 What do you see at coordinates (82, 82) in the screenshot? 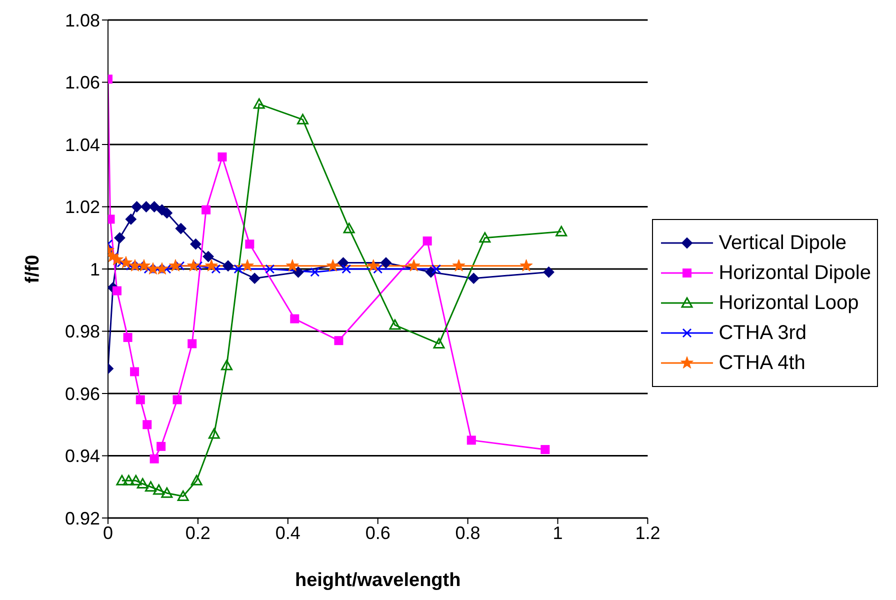
I see `y-tick-label: 1.06` at bounding box center [82, 82].